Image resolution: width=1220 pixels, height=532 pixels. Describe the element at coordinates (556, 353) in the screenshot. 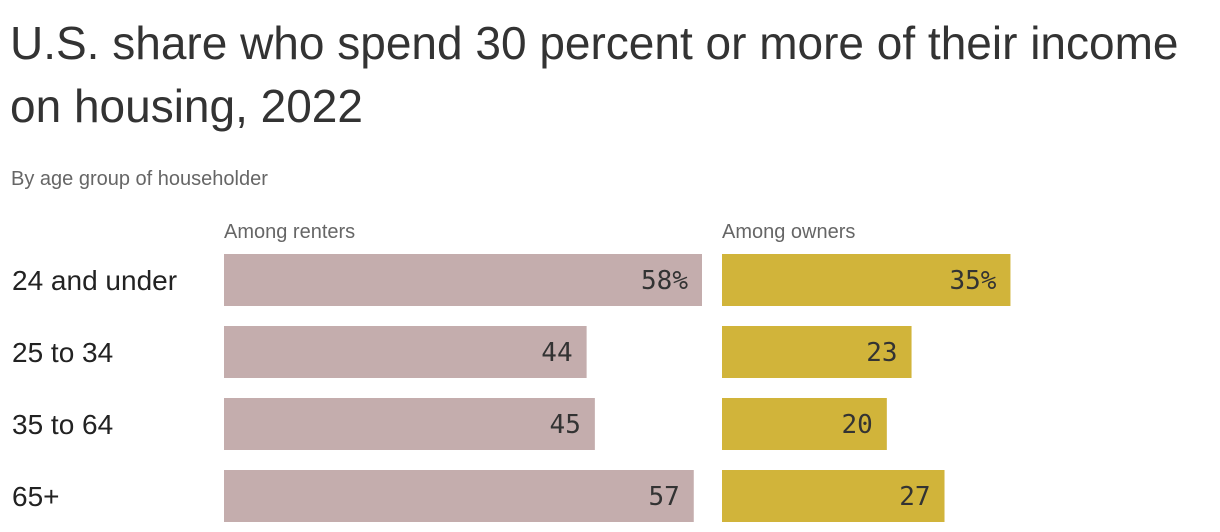

I see `bar-value-label: 44` at that location.